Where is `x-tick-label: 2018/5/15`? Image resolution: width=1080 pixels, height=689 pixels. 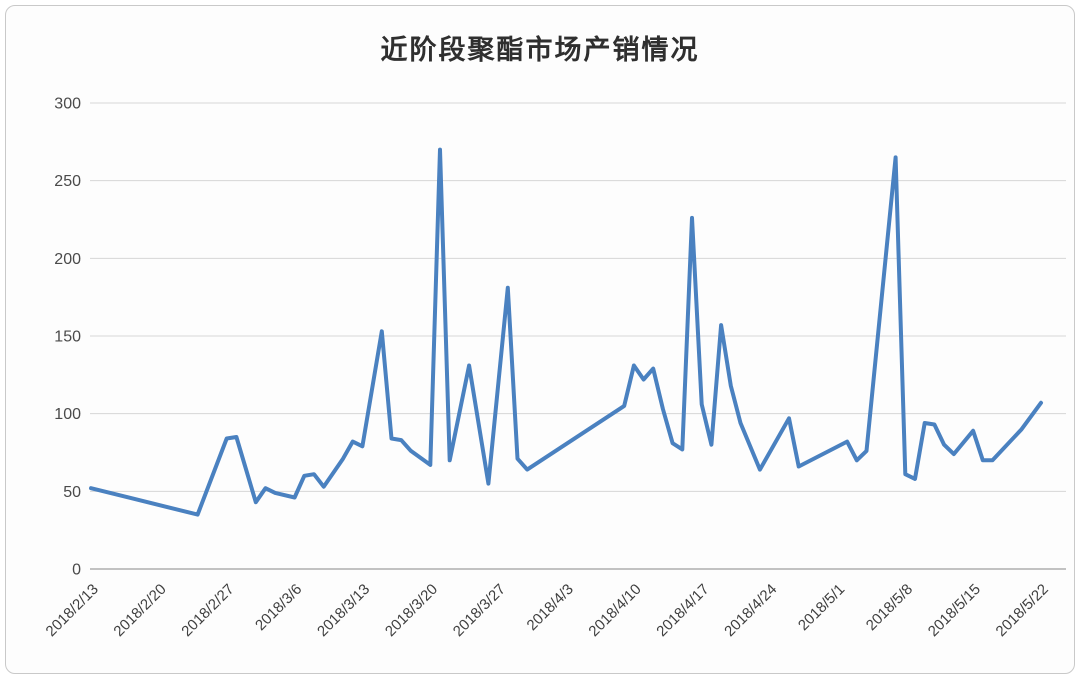 x-tick-label: 2018/5/15 is located at coordinates (954, 610).